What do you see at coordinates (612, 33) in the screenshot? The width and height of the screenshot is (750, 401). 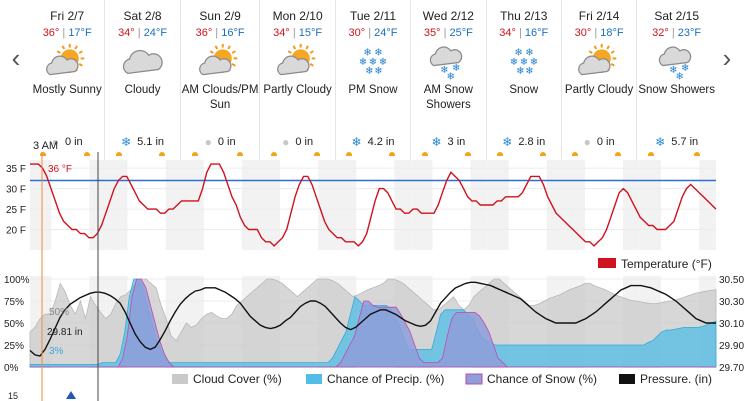 I see `low-temp: 18°F` at bounding box center [612, 33].